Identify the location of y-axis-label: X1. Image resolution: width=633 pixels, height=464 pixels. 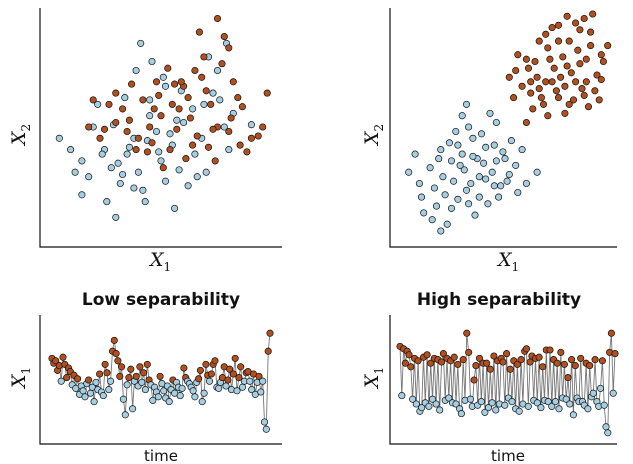
(373, 378).